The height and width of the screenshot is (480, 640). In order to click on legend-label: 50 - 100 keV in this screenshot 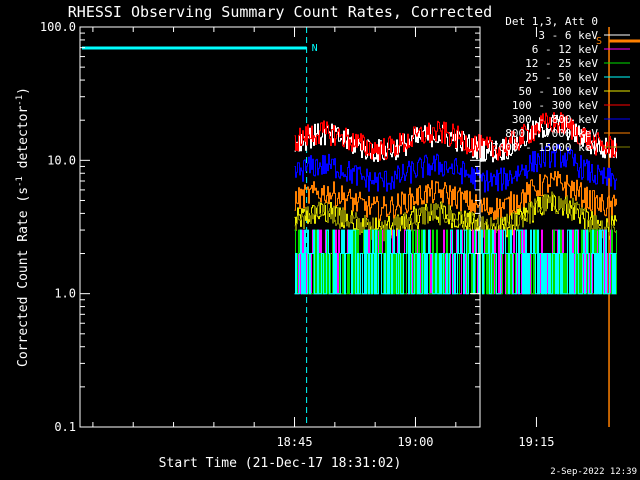, I will do `click(559, 91)`.